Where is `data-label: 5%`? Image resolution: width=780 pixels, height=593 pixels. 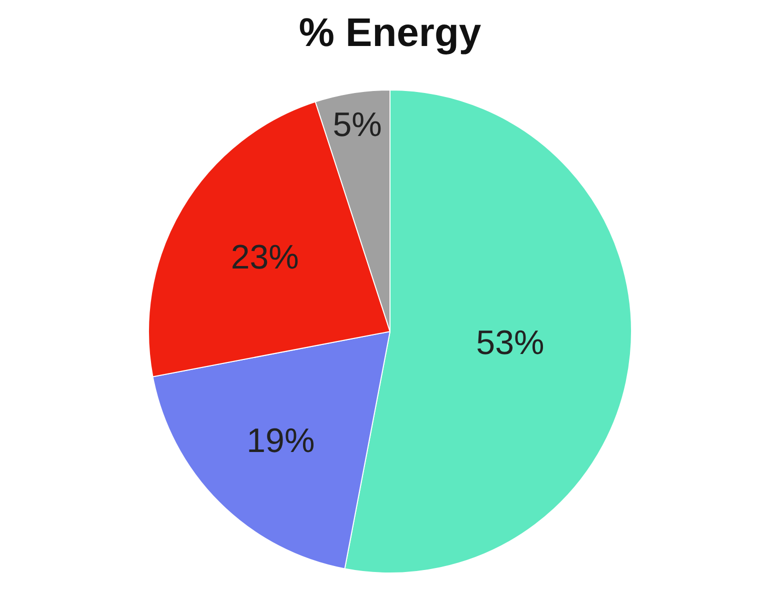
data-label: 5% is located at coordinates (357, 125).